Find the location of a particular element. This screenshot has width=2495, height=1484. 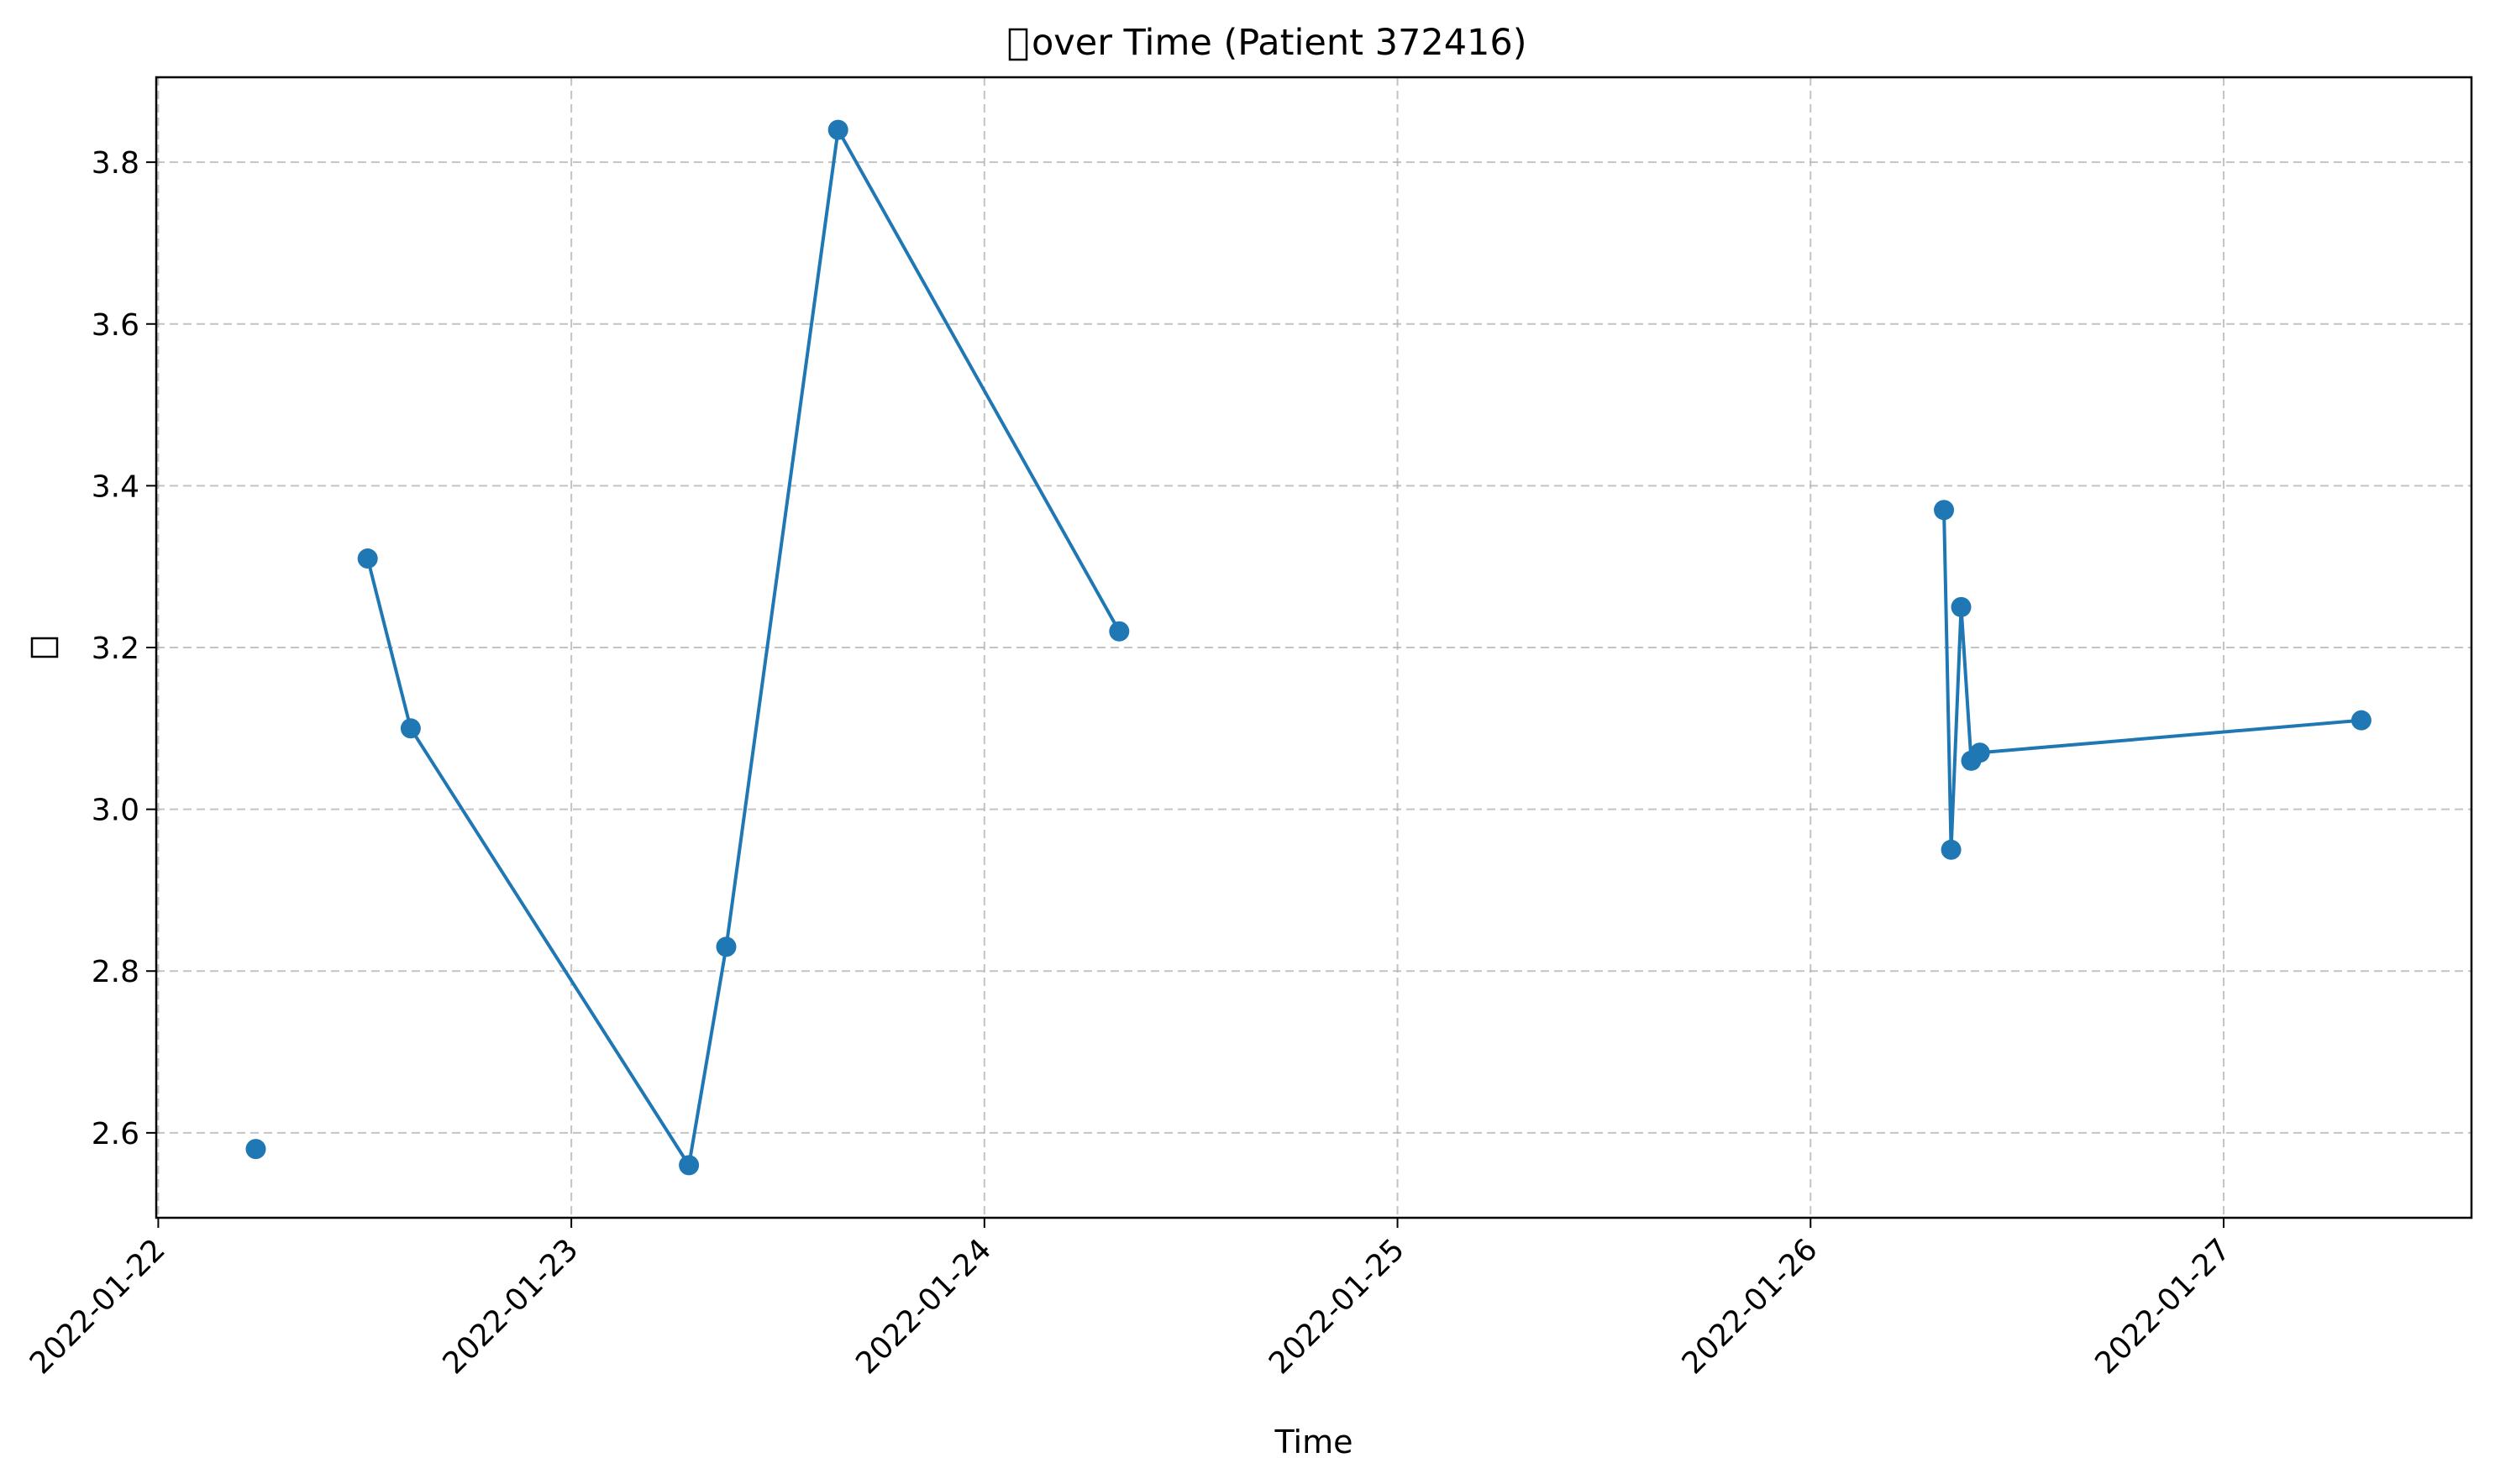

x-tick-label: 2022-01-22 is located at coordinates (98, 1306).